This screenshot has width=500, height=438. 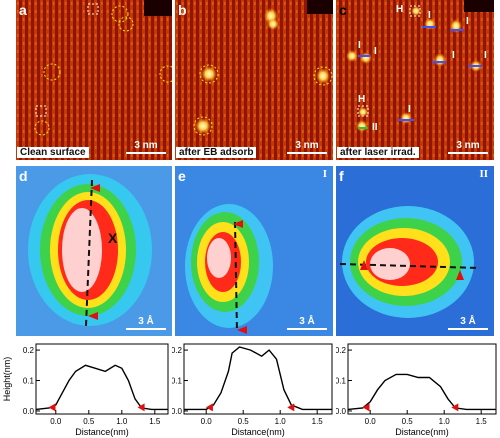 What do you see at coordinates (429, 15) in the screenshot?
I see `mark-i-1: I` at bounding box center [429, 15].